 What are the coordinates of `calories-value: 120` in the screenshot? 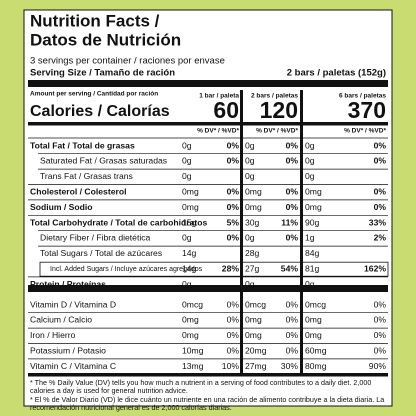 It's located at (279, 110).